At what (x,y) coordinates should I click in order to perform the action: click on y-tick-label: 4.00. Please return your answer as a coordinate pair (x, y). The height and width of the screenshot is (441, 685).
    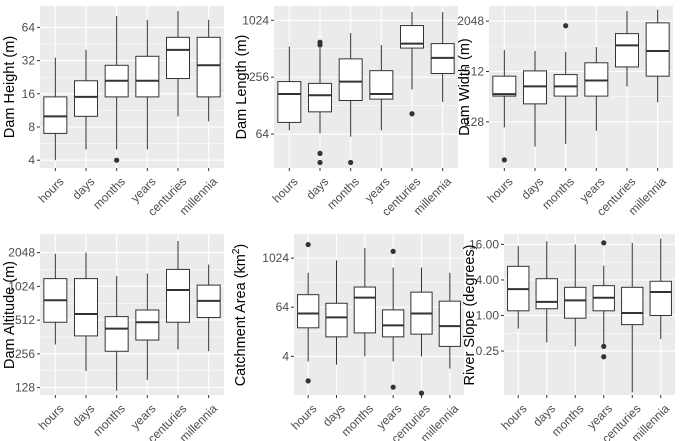
    Looking at the image, I should click on (488, 280).